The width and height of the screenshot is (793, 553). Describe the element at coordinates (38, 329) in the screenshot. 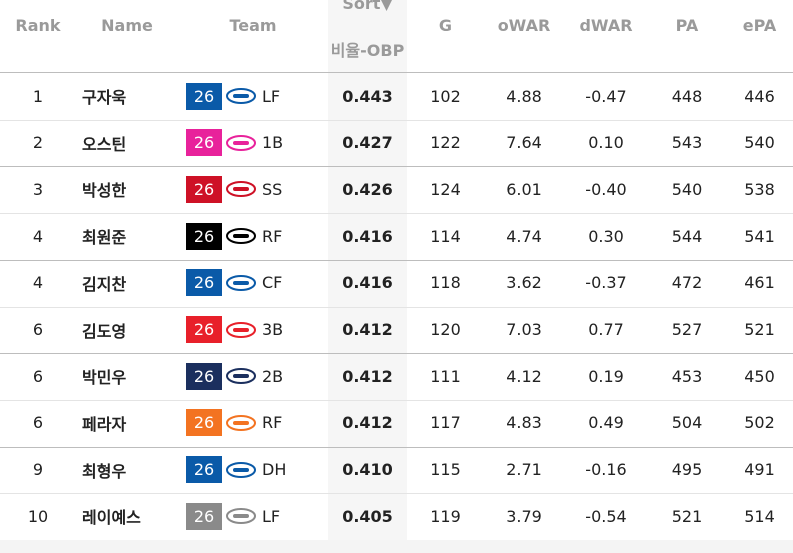

I see `cell-rank: 6` at that location.